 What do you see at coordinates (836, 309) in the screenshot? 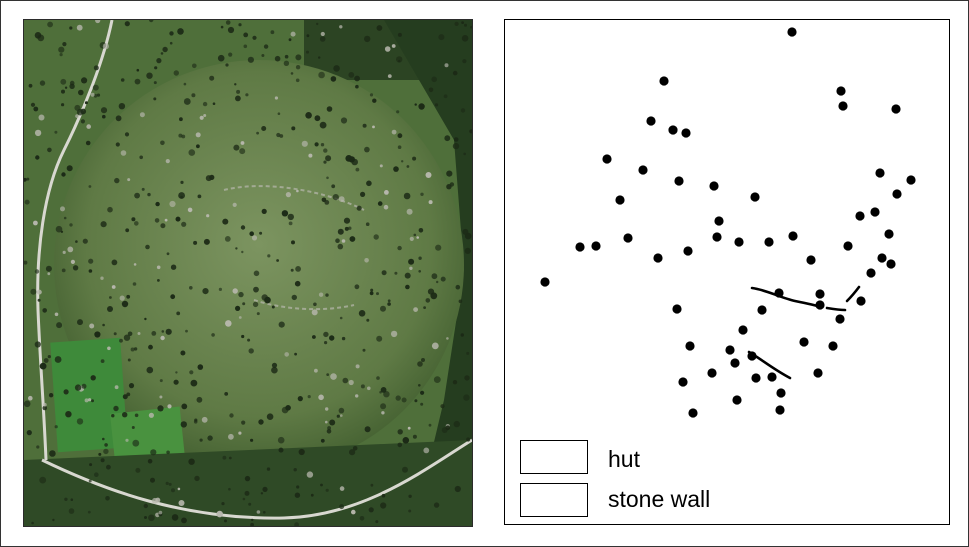
I see `stone-wall-segment` at bounding box center [836, 309].